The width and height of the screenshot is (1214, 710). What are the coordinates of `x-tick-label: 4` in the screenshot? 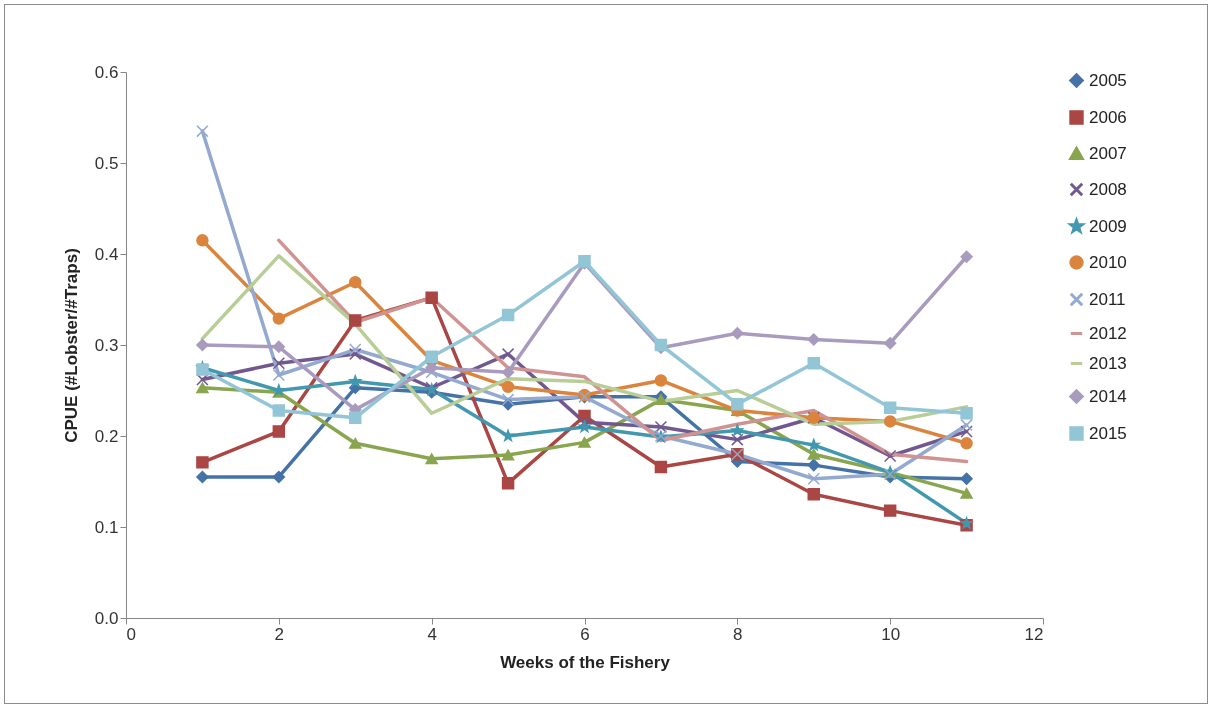 It's located at (432, 634).